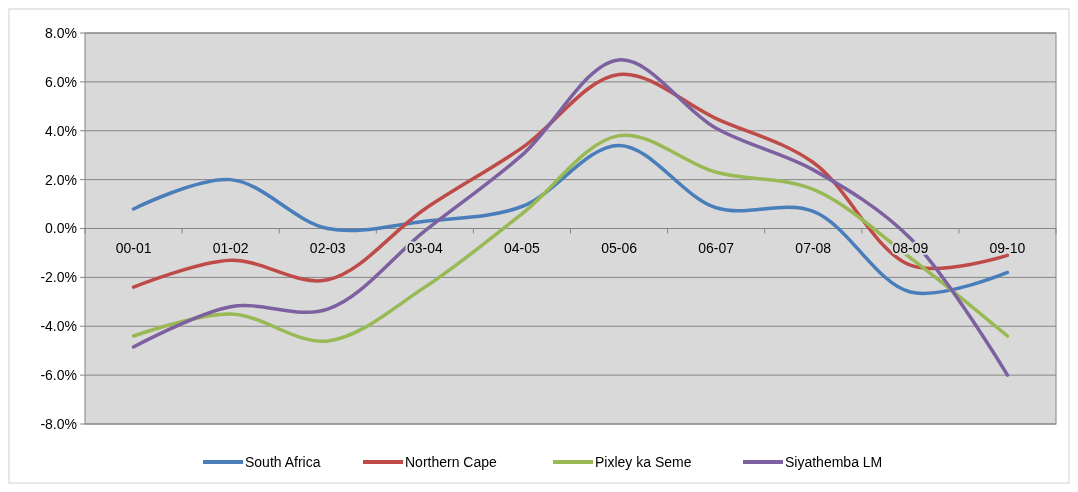  Describe the element at coordinates (1007, 247) in the screenshot. I see `x-tick-label: 09-10` at that location.